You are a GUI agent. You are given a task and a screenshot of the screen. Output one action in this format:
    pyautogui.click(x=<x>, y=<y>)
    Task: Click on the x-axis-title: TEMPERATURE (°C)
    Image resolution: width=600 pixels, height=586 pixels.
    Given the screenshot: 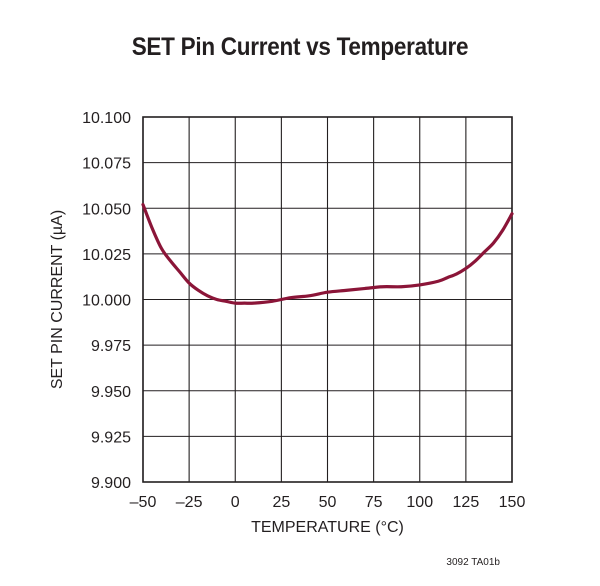 What is the action you would take?
    pyautogui.click(x=327, y=527)
    